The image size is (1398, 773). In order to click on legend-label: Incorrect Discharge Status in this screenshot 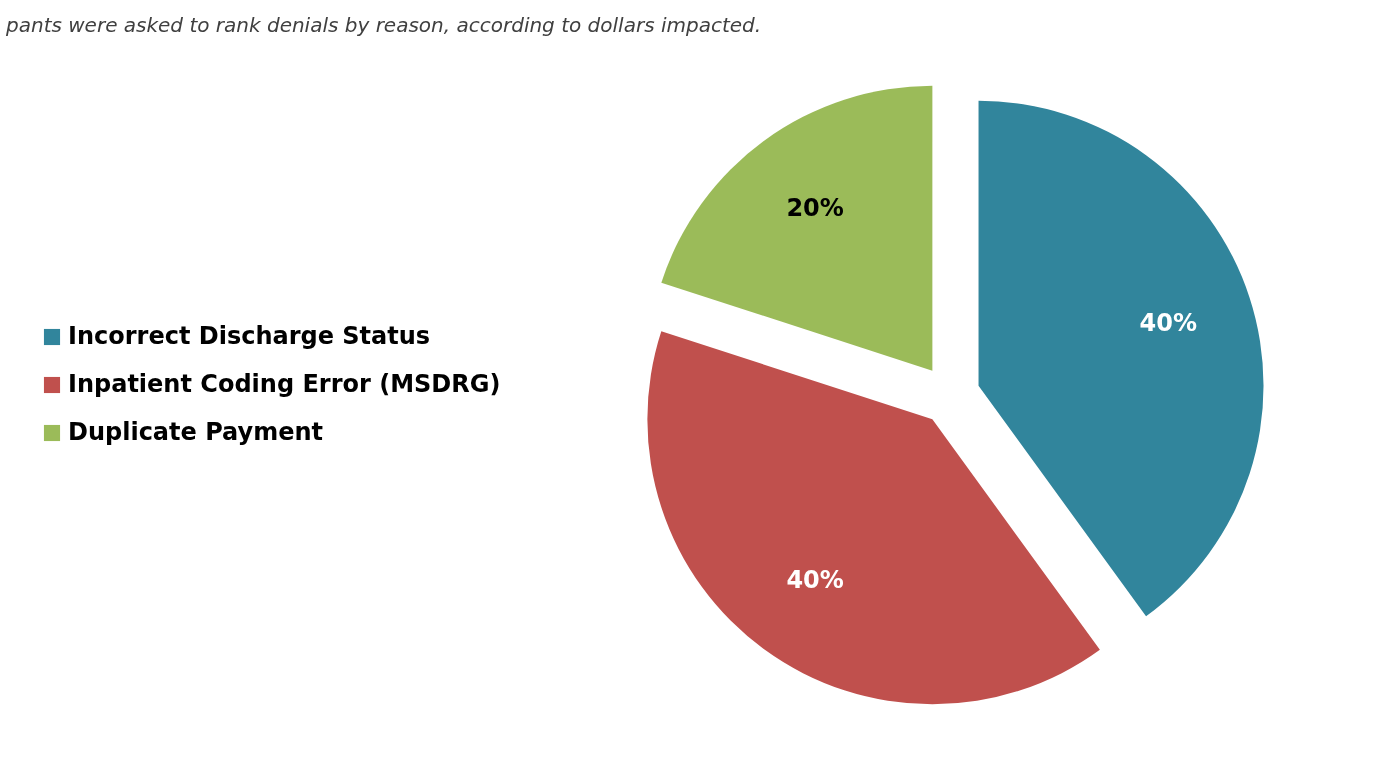, I will do `click(249, 336)`.